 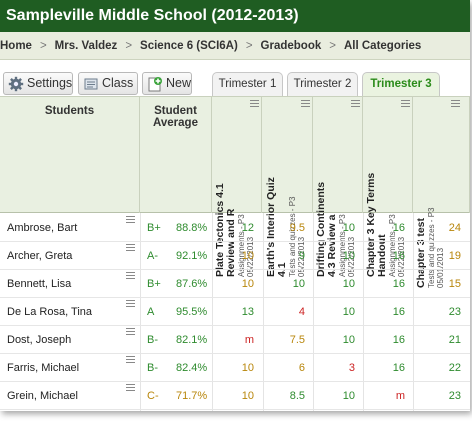 What do you see at coordinates (297, 340) in the screenshot?
I see `score-cell: 7.5` at bounding box center [297, 340].